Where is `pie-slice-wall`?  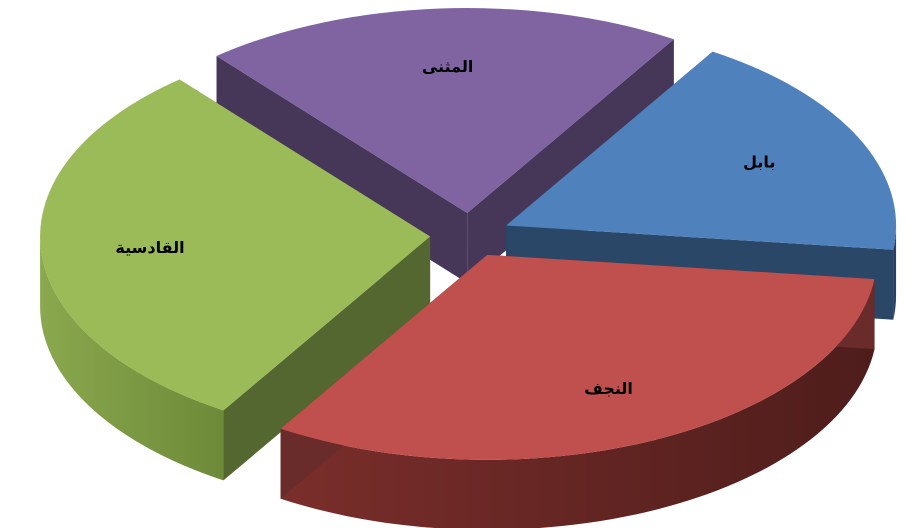 pie-slice-wall is located at coordinates (327, 358).